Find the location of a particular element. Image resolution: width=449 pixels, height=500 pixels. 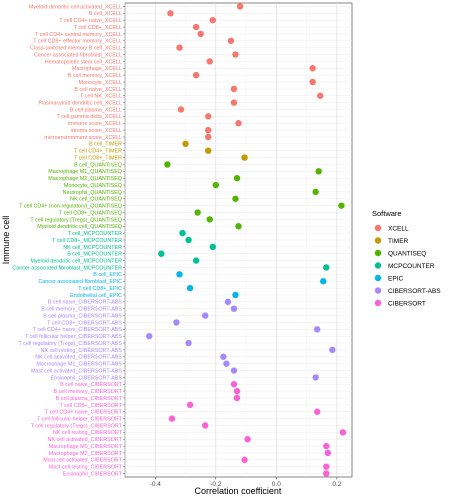

y-tick-label: T cell regulatory (Tregs)_CIBERSORT is located at coordinates (77, 426).